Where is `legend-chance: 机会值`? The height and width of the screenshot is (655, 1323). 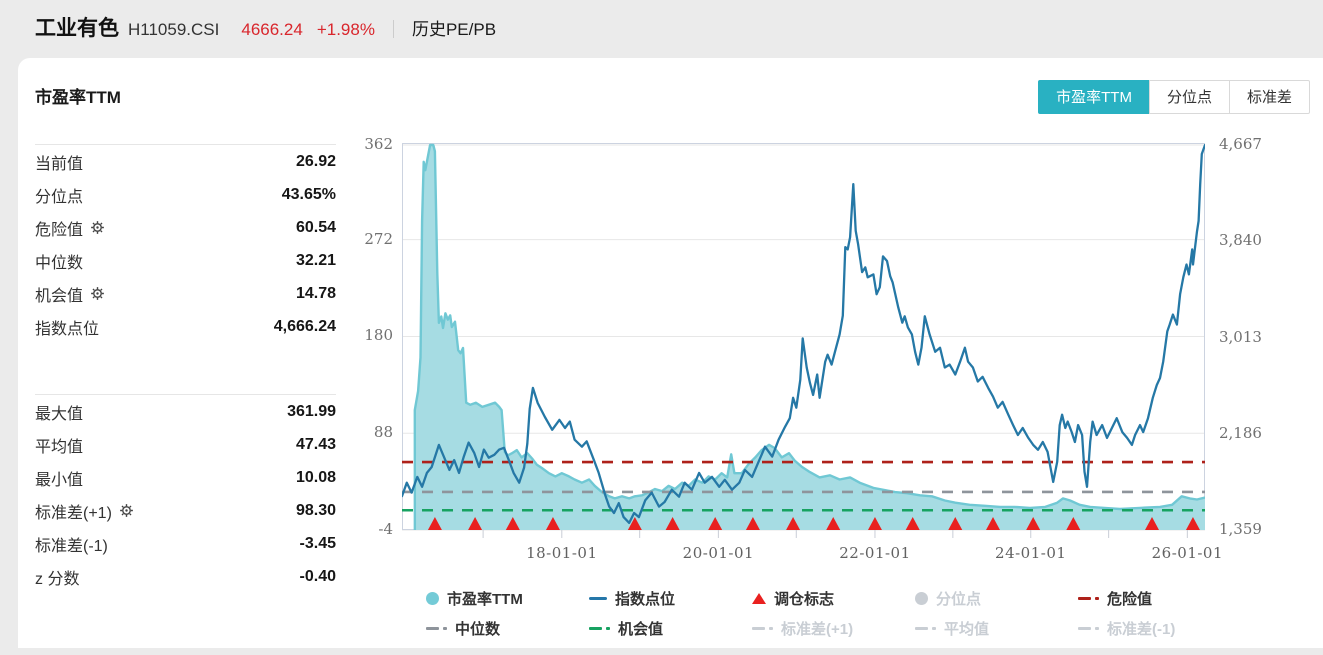
legend-chance: 机会值 is located at coordinates (634, 628).